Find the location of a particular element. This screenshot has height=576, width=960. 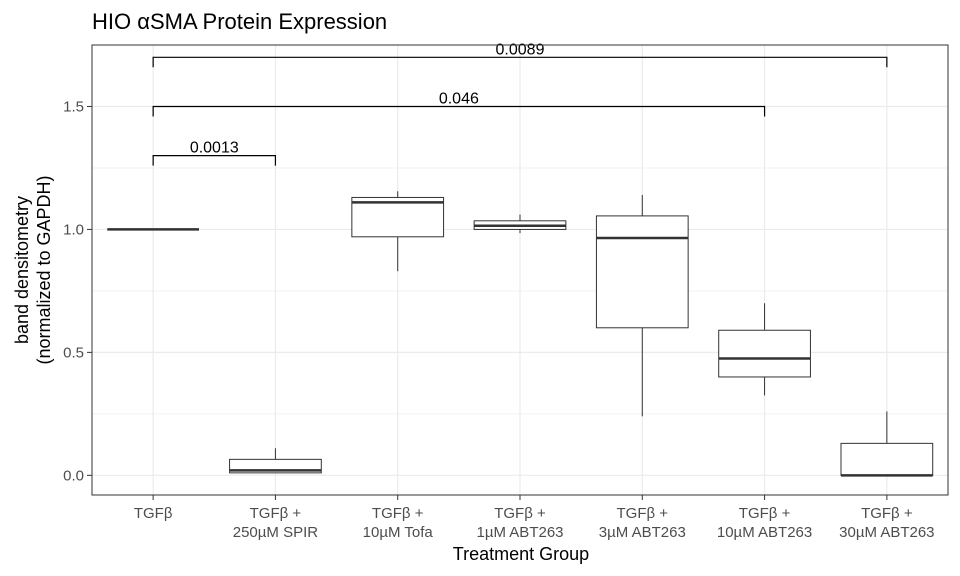

x-tick-label: TGFβ + 10µM Tofa is located at coordinates (398, 523).